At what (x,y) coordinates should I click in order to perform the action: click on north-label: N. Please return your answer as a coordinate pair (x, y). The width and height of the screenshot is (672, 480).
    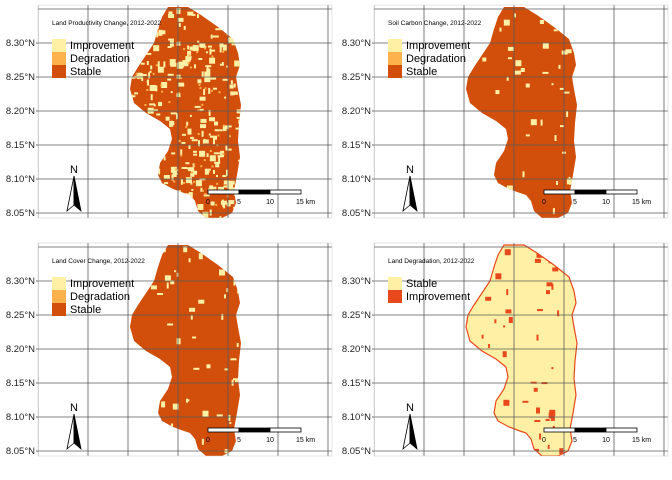
    Looking at the image, I should click on (410, 170).